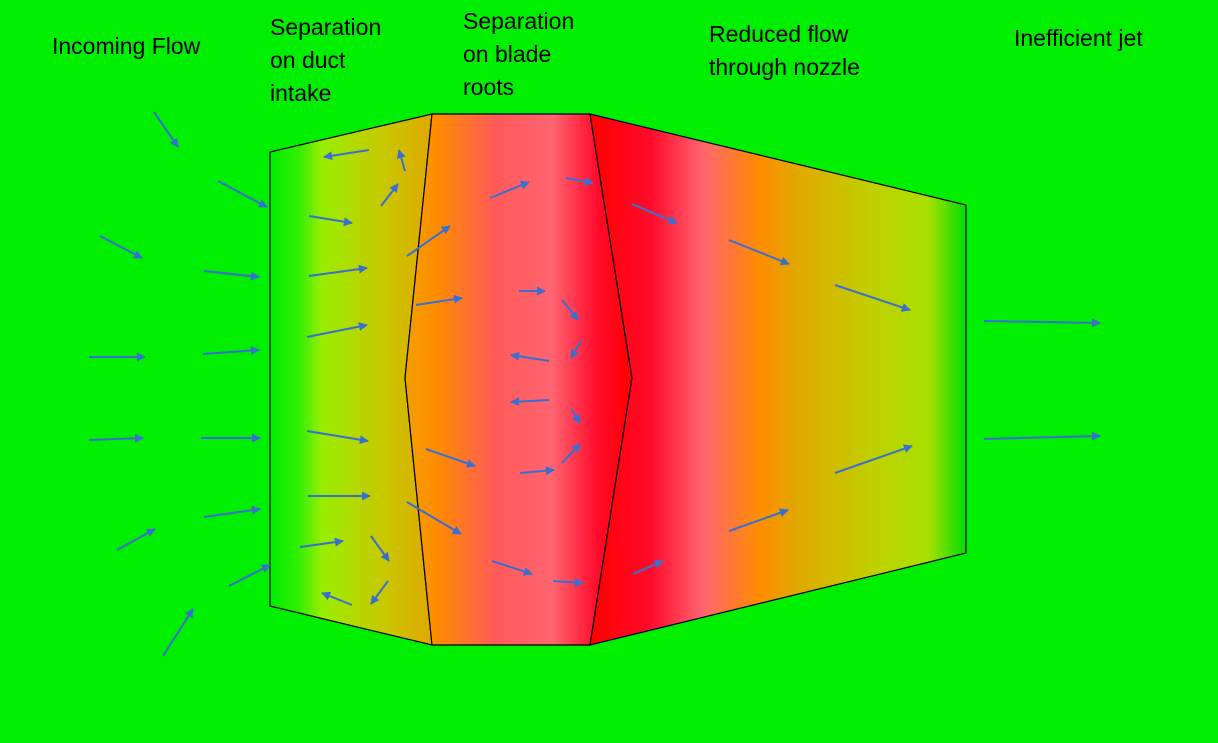 This screenshot has width=1218, height=743. Describe the element at coordinates (326, 60) in the screenshot. I see `label-duct-intake-separation: Separation on duct intake` at that location.